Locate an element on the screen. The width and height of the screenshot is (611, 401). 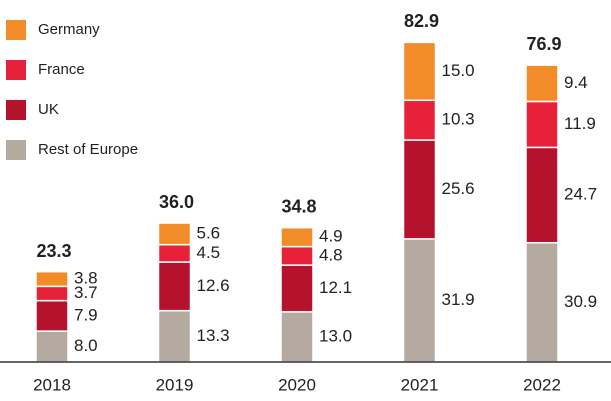
x-tick-label: 2021 is located at coordinates (420, 384).